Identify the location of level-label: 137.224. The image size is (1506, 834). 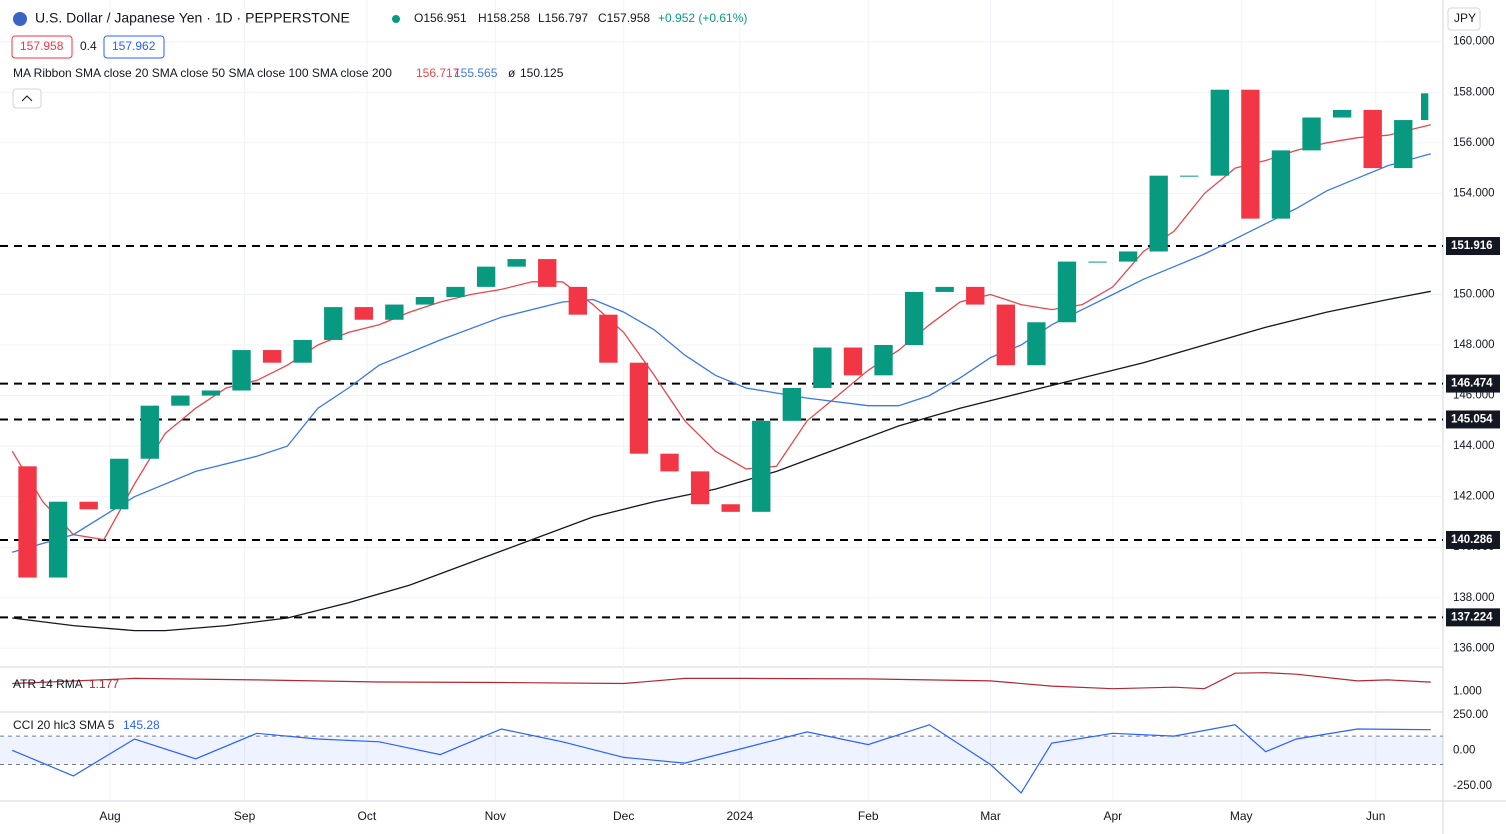
(1472, 617).